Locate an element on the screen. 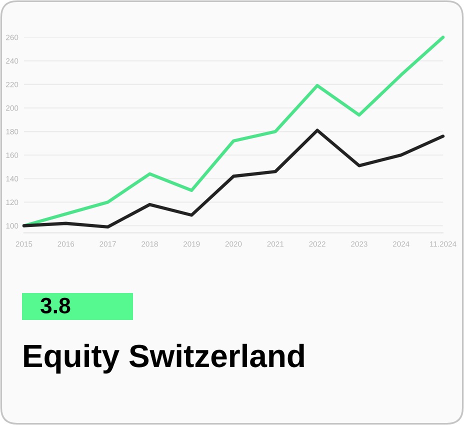 This screenshot has height=425, width=464. text: 3.8 is located at coordinates (55, 306).